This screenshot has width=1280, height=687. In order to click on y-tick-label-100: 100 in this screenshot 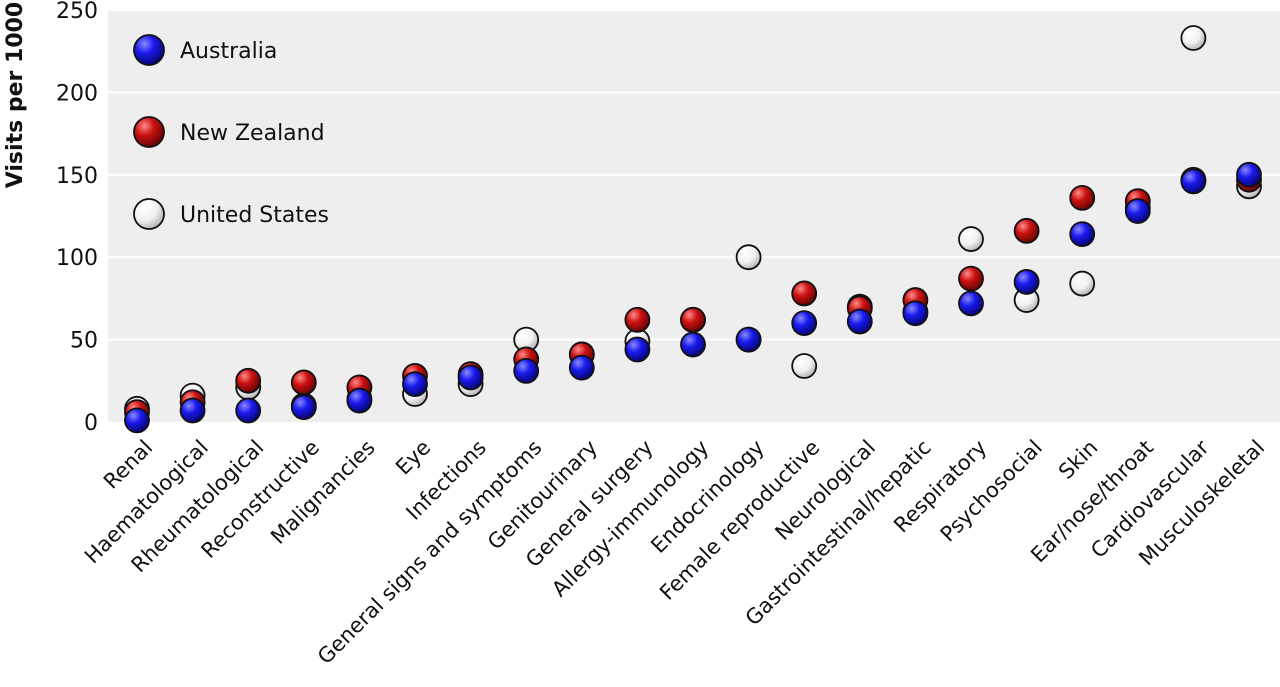, I will do `click(77, 258)`.